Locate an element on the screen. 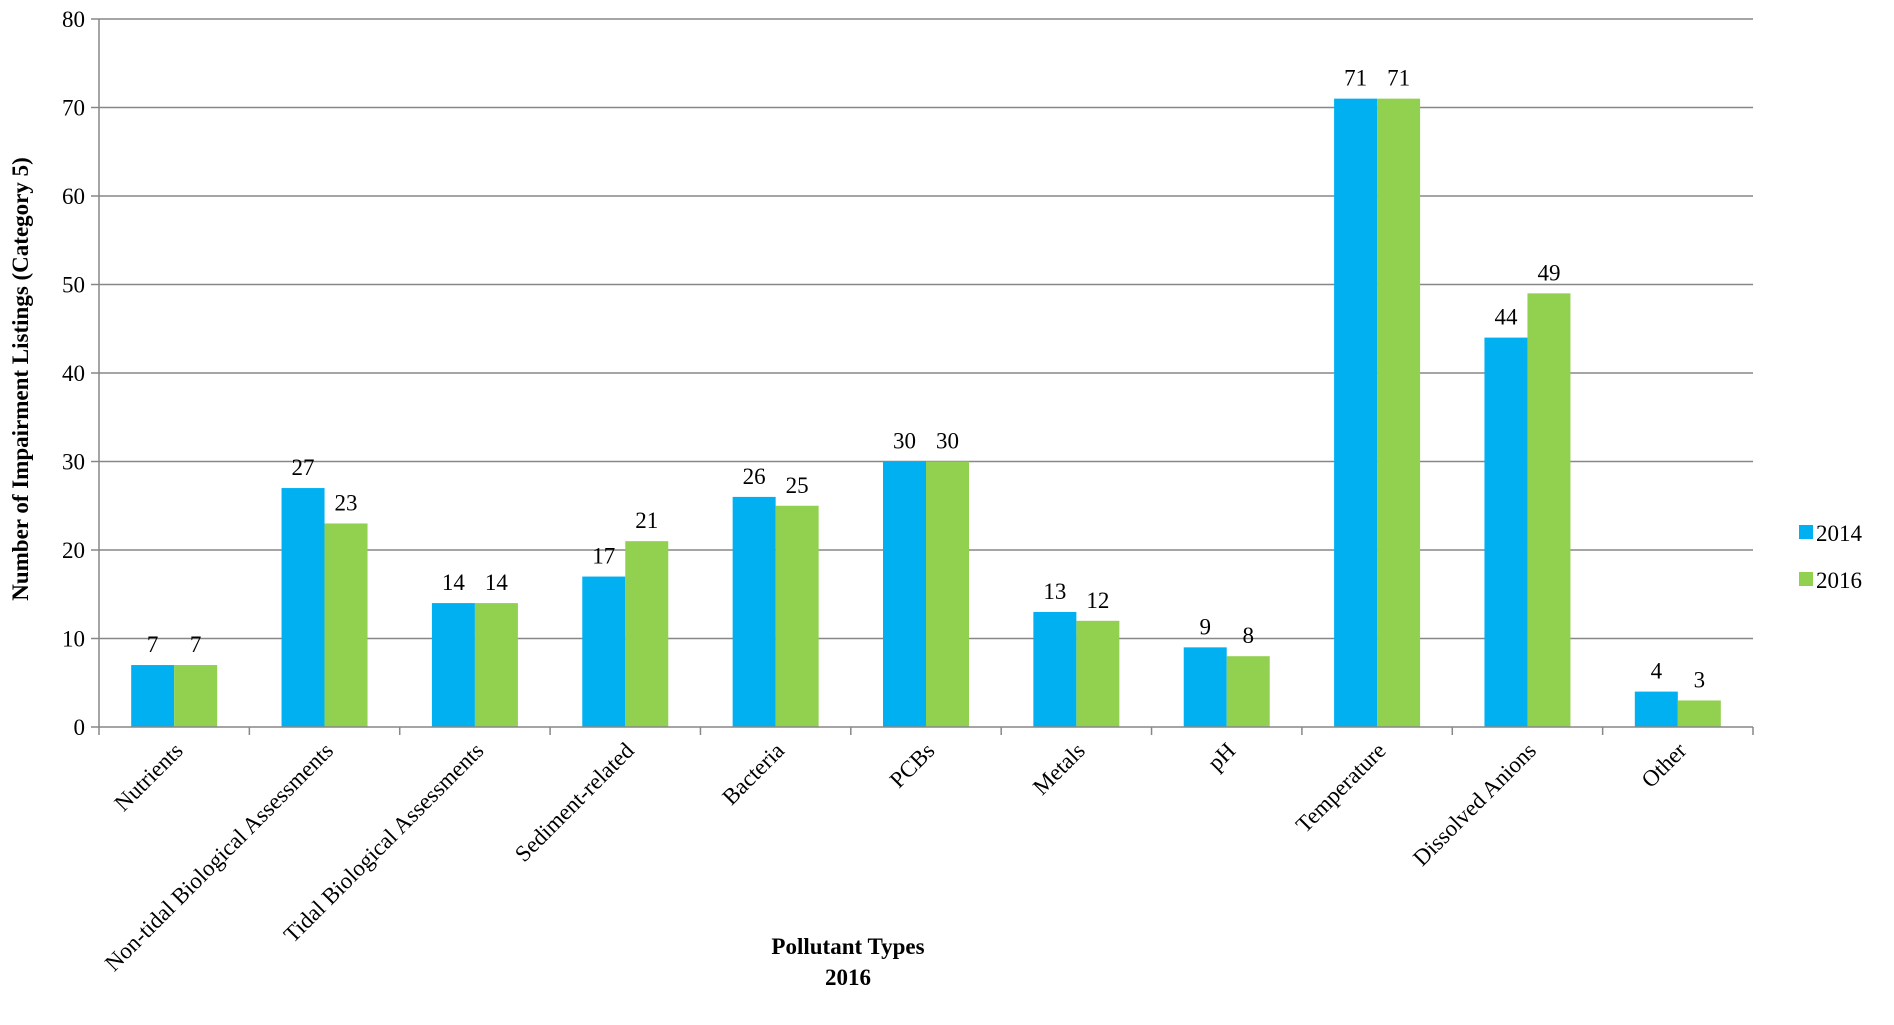 This screenshot has height=1025, width=1894. x-category-label: PCBs is located at coordinates (912, 765).